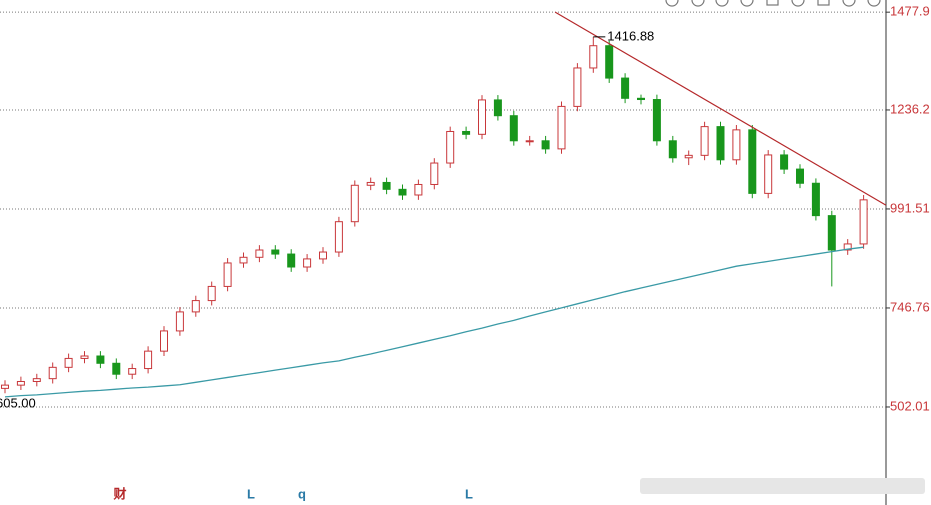  Describe the element at coordinates (18, 402) in the screenshot. I see `low-label: 605.00` at that location.